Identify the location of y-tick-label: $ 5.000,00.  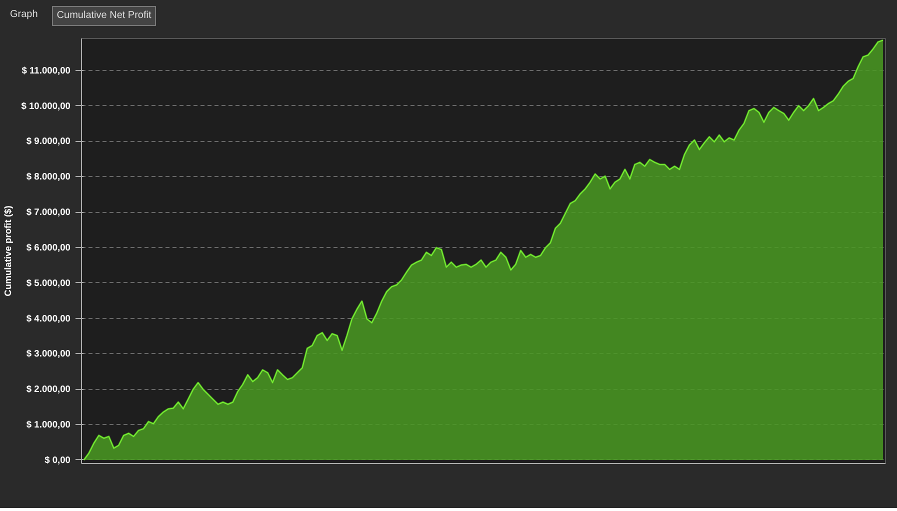
(48, 283).